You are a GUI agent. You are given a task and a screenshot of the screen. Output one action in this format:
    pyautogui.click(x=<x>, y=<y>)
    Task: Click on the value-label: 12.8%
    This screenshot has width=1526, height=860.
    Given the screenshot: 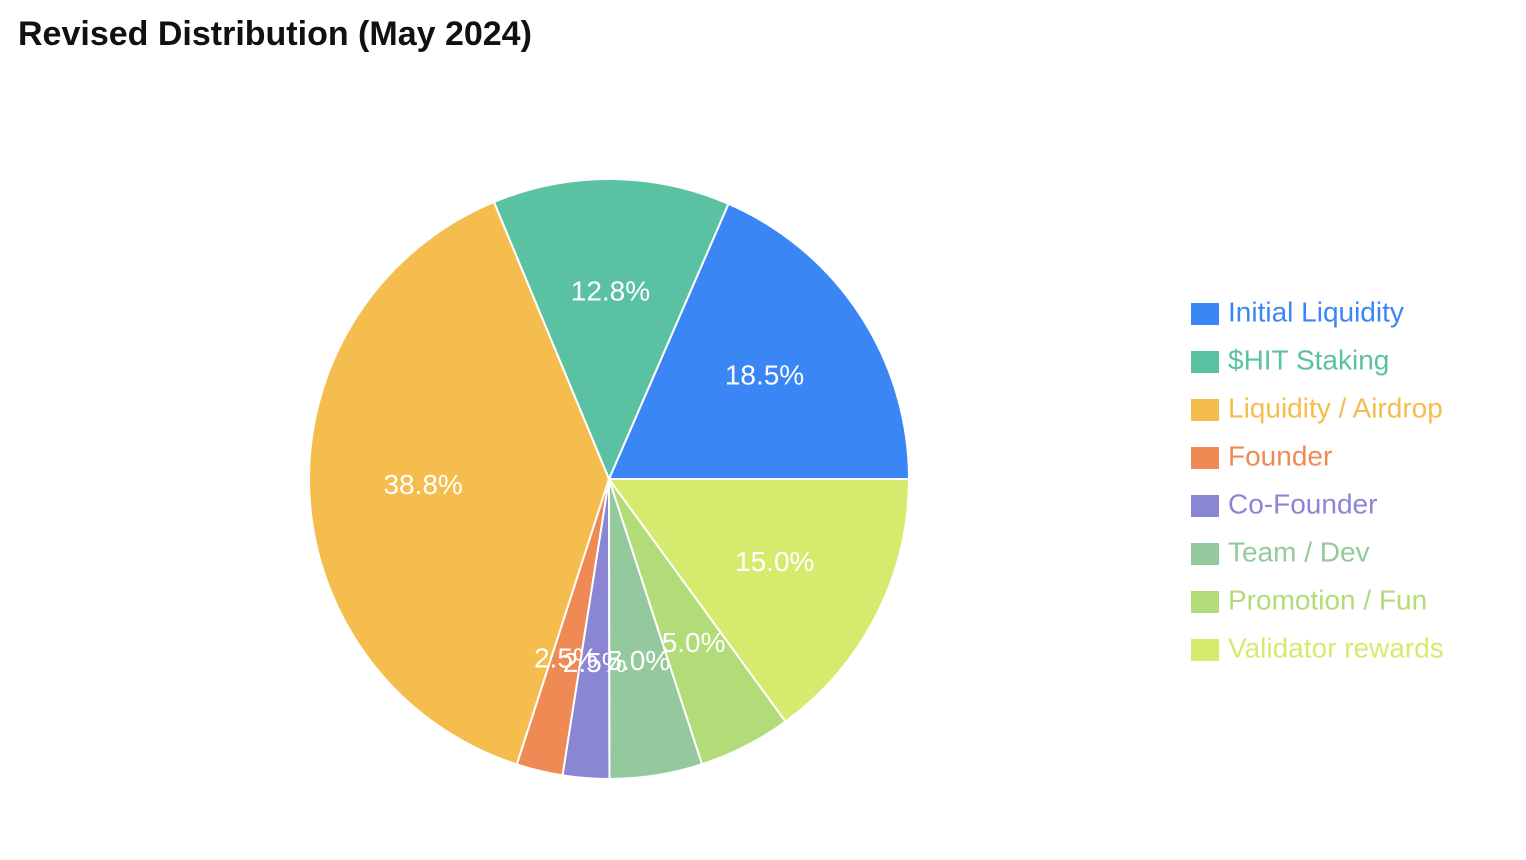 What is the action you would take?
    pyautogui.click(x=610, y=290)
    